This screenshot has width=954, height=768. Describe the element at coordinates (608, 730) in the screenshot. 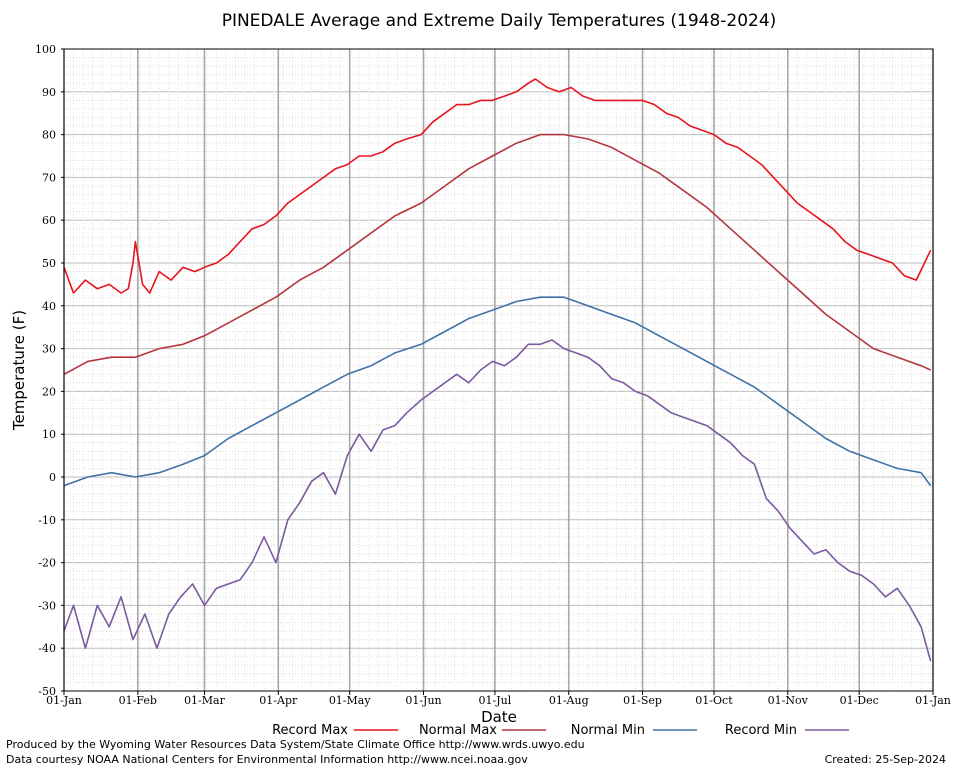

I see `legend-label: Normal Min` at that location.